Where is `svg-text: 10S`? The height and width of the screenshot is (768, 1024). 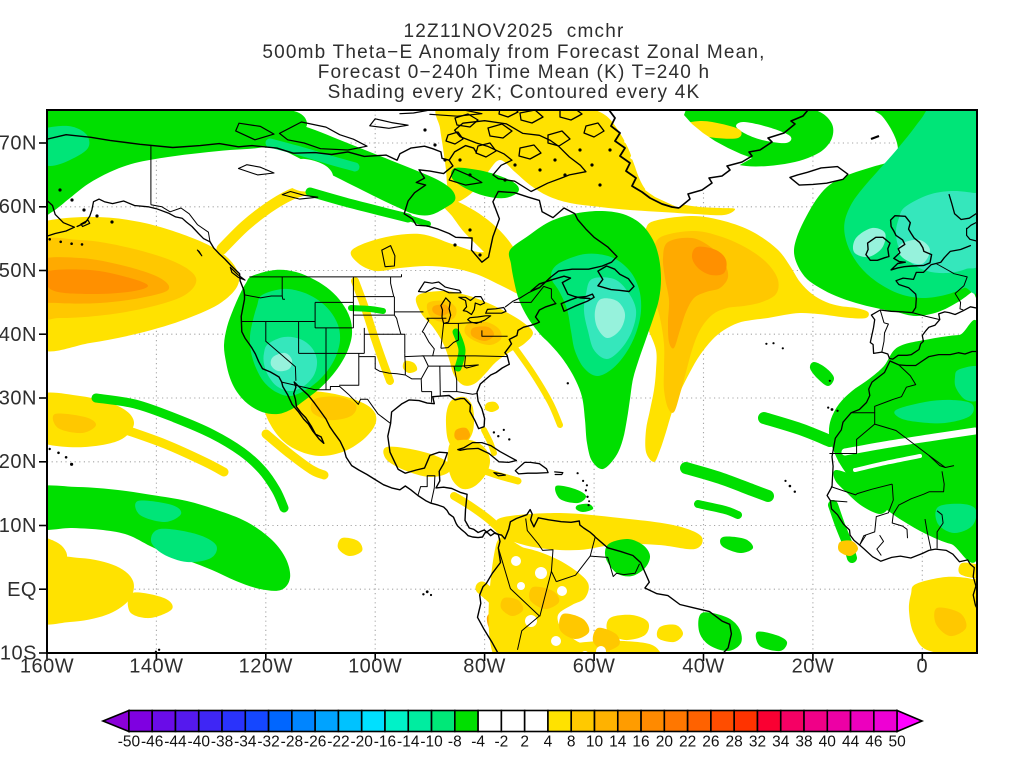
svg-text: 10S is located at coordinates (18, 654).